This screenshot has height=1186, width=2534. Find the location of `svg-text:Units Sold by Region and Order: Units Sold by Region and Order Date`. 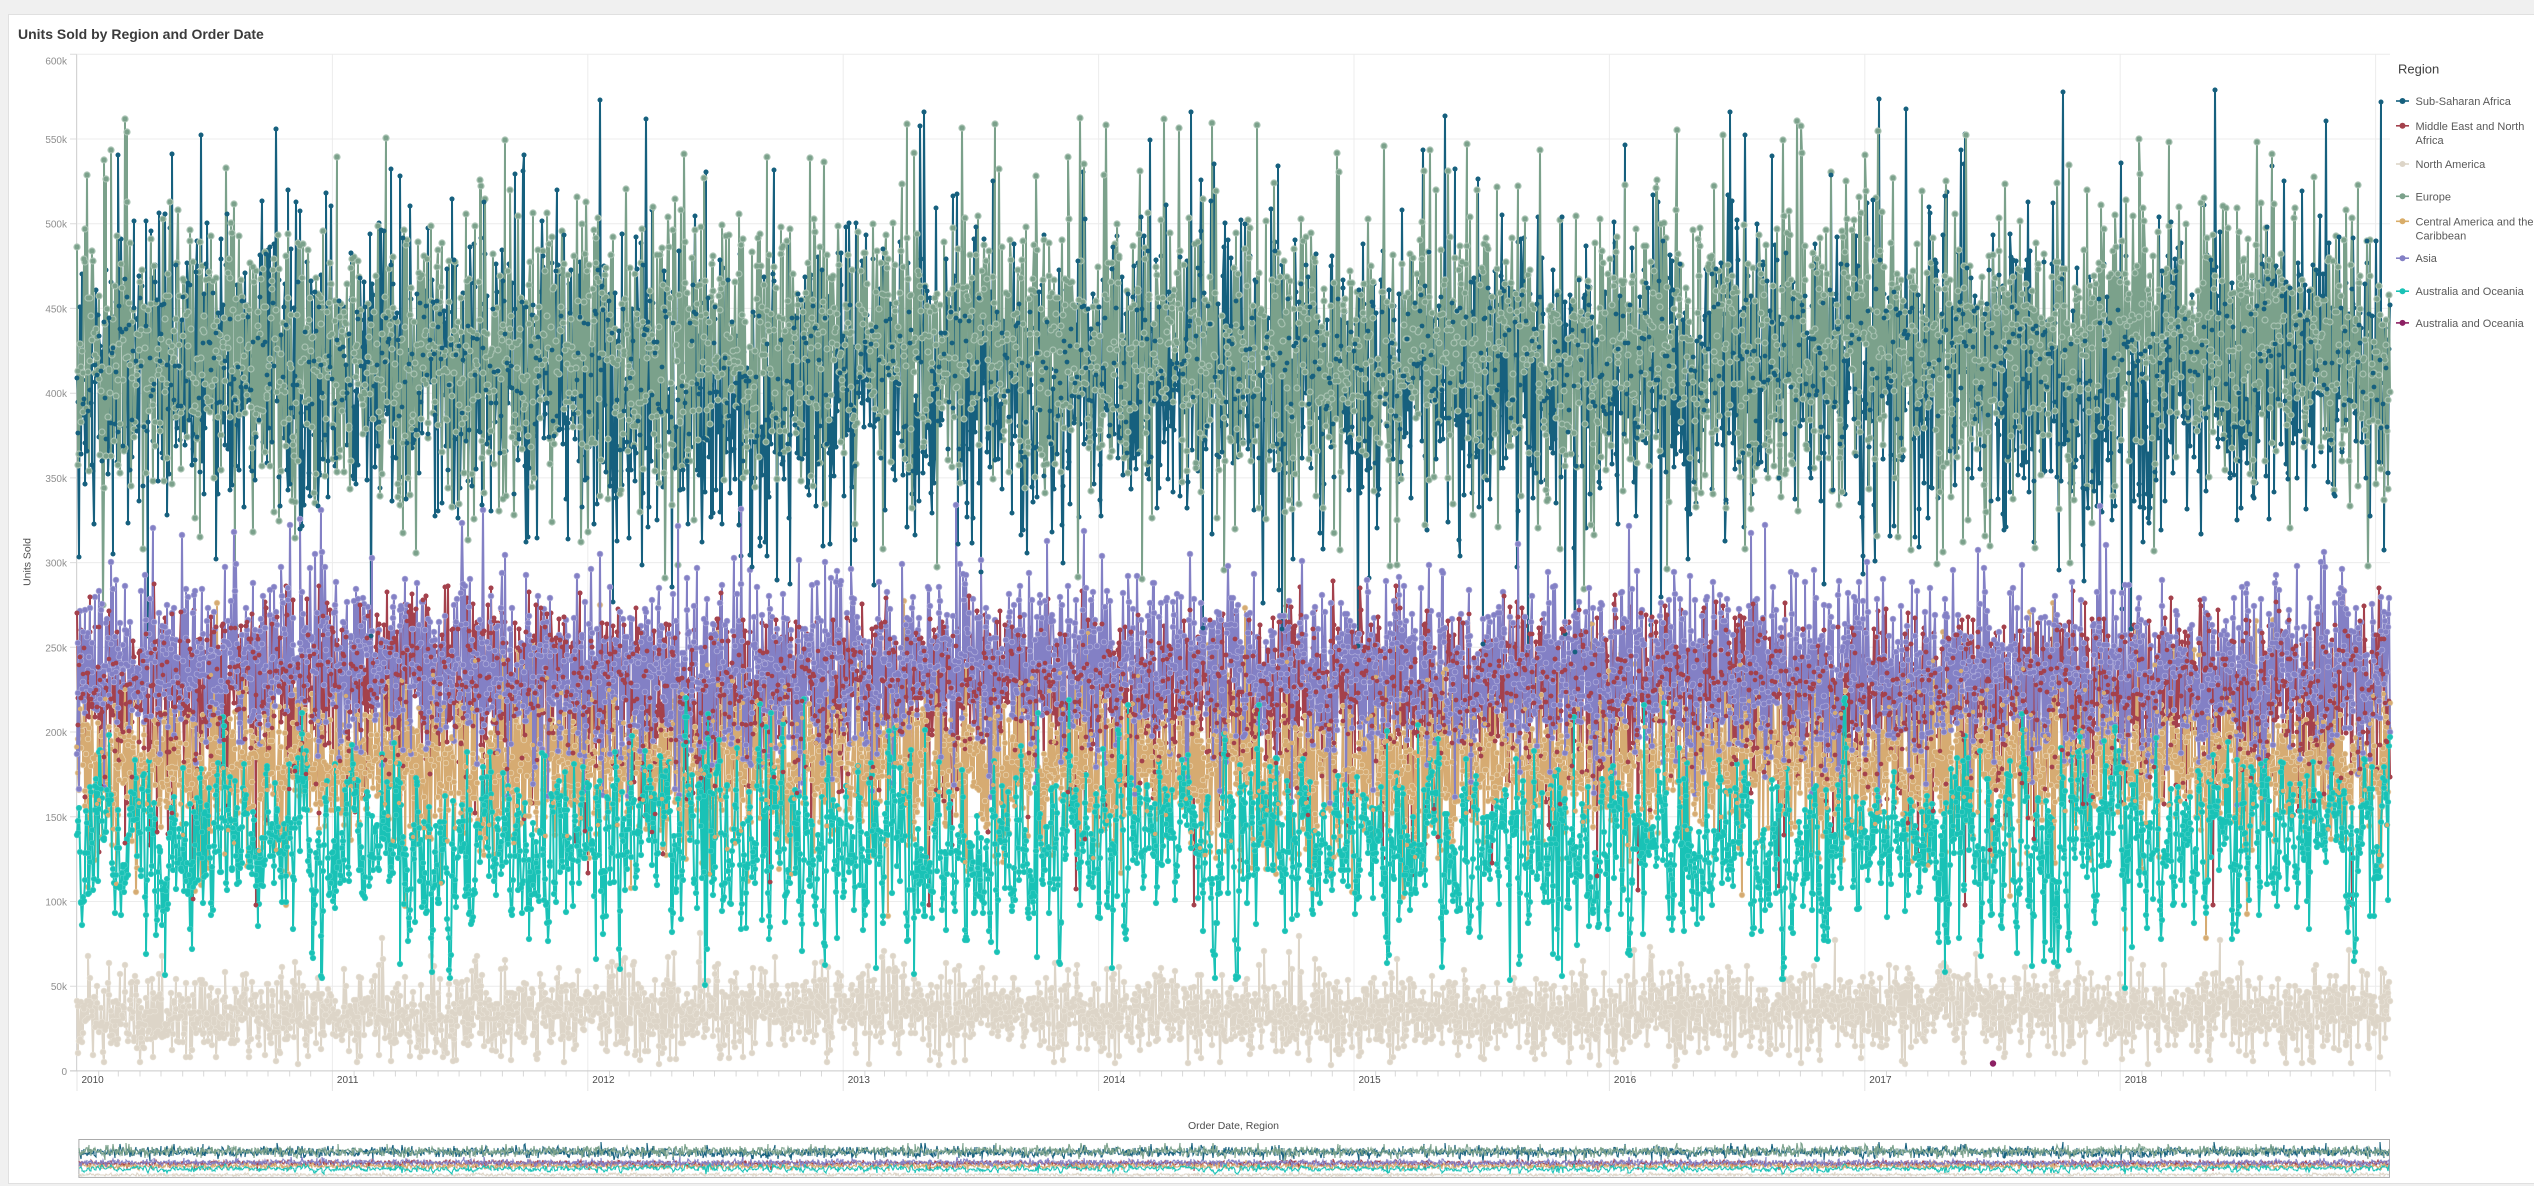

svg-text:Units Sold by Region and Order: Units Sold by Region and Order Date is located at coordinates (141, 34).